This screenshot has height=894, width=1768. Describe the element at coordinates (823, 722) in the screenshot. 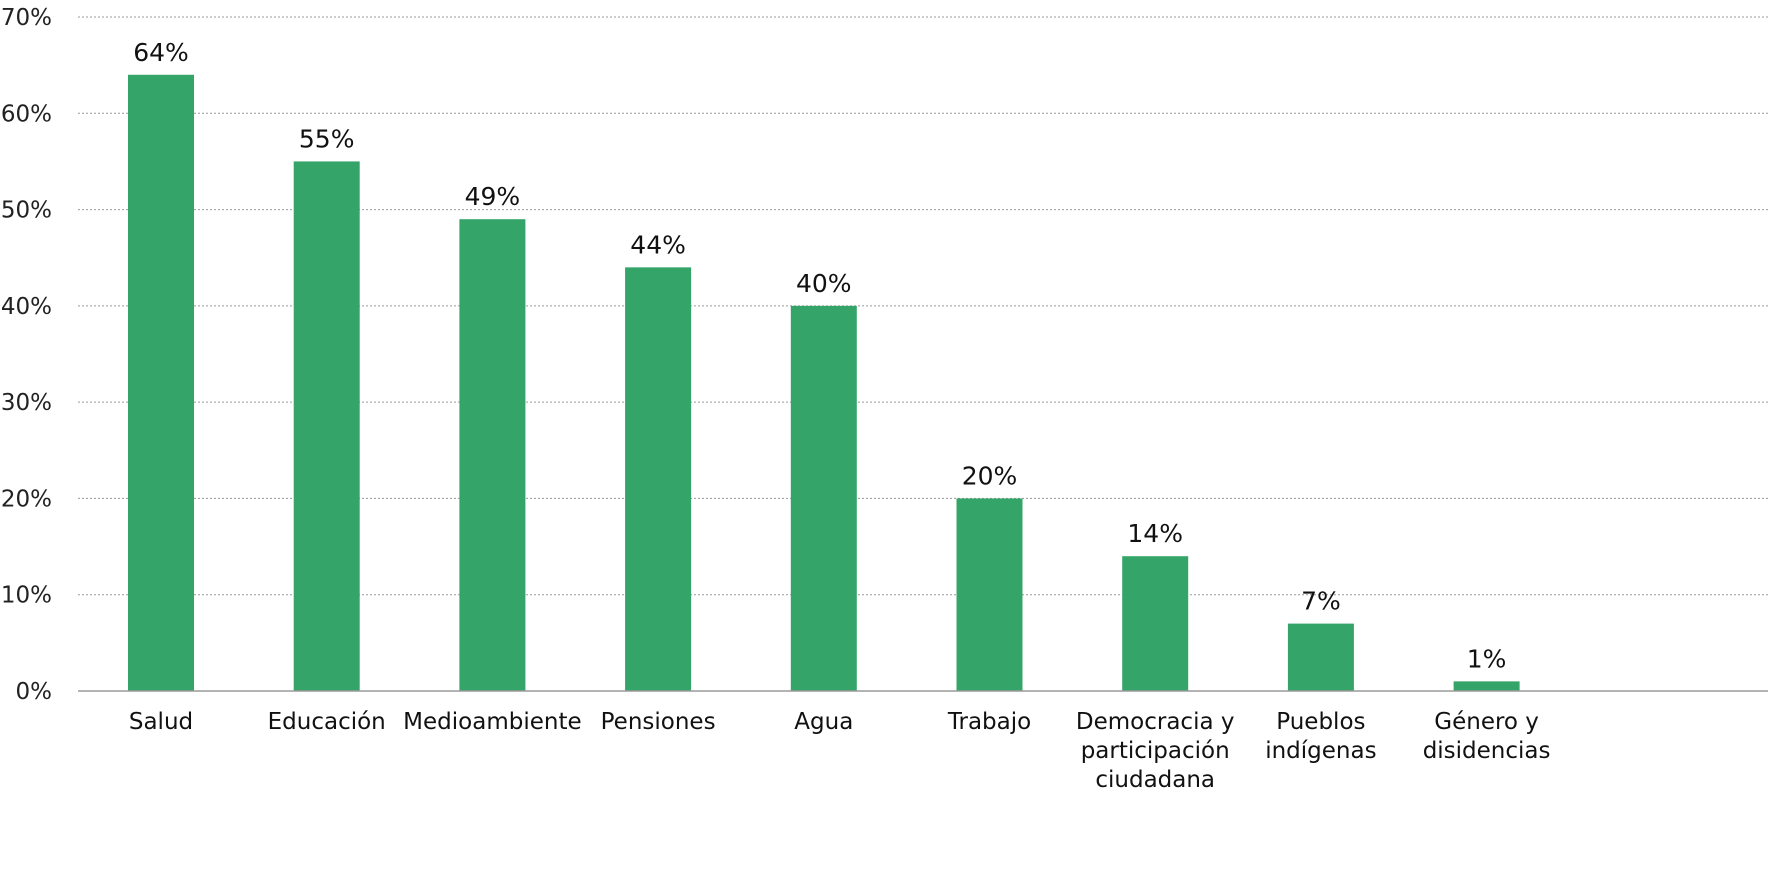

I see `x-category-label: Agua` at that location.